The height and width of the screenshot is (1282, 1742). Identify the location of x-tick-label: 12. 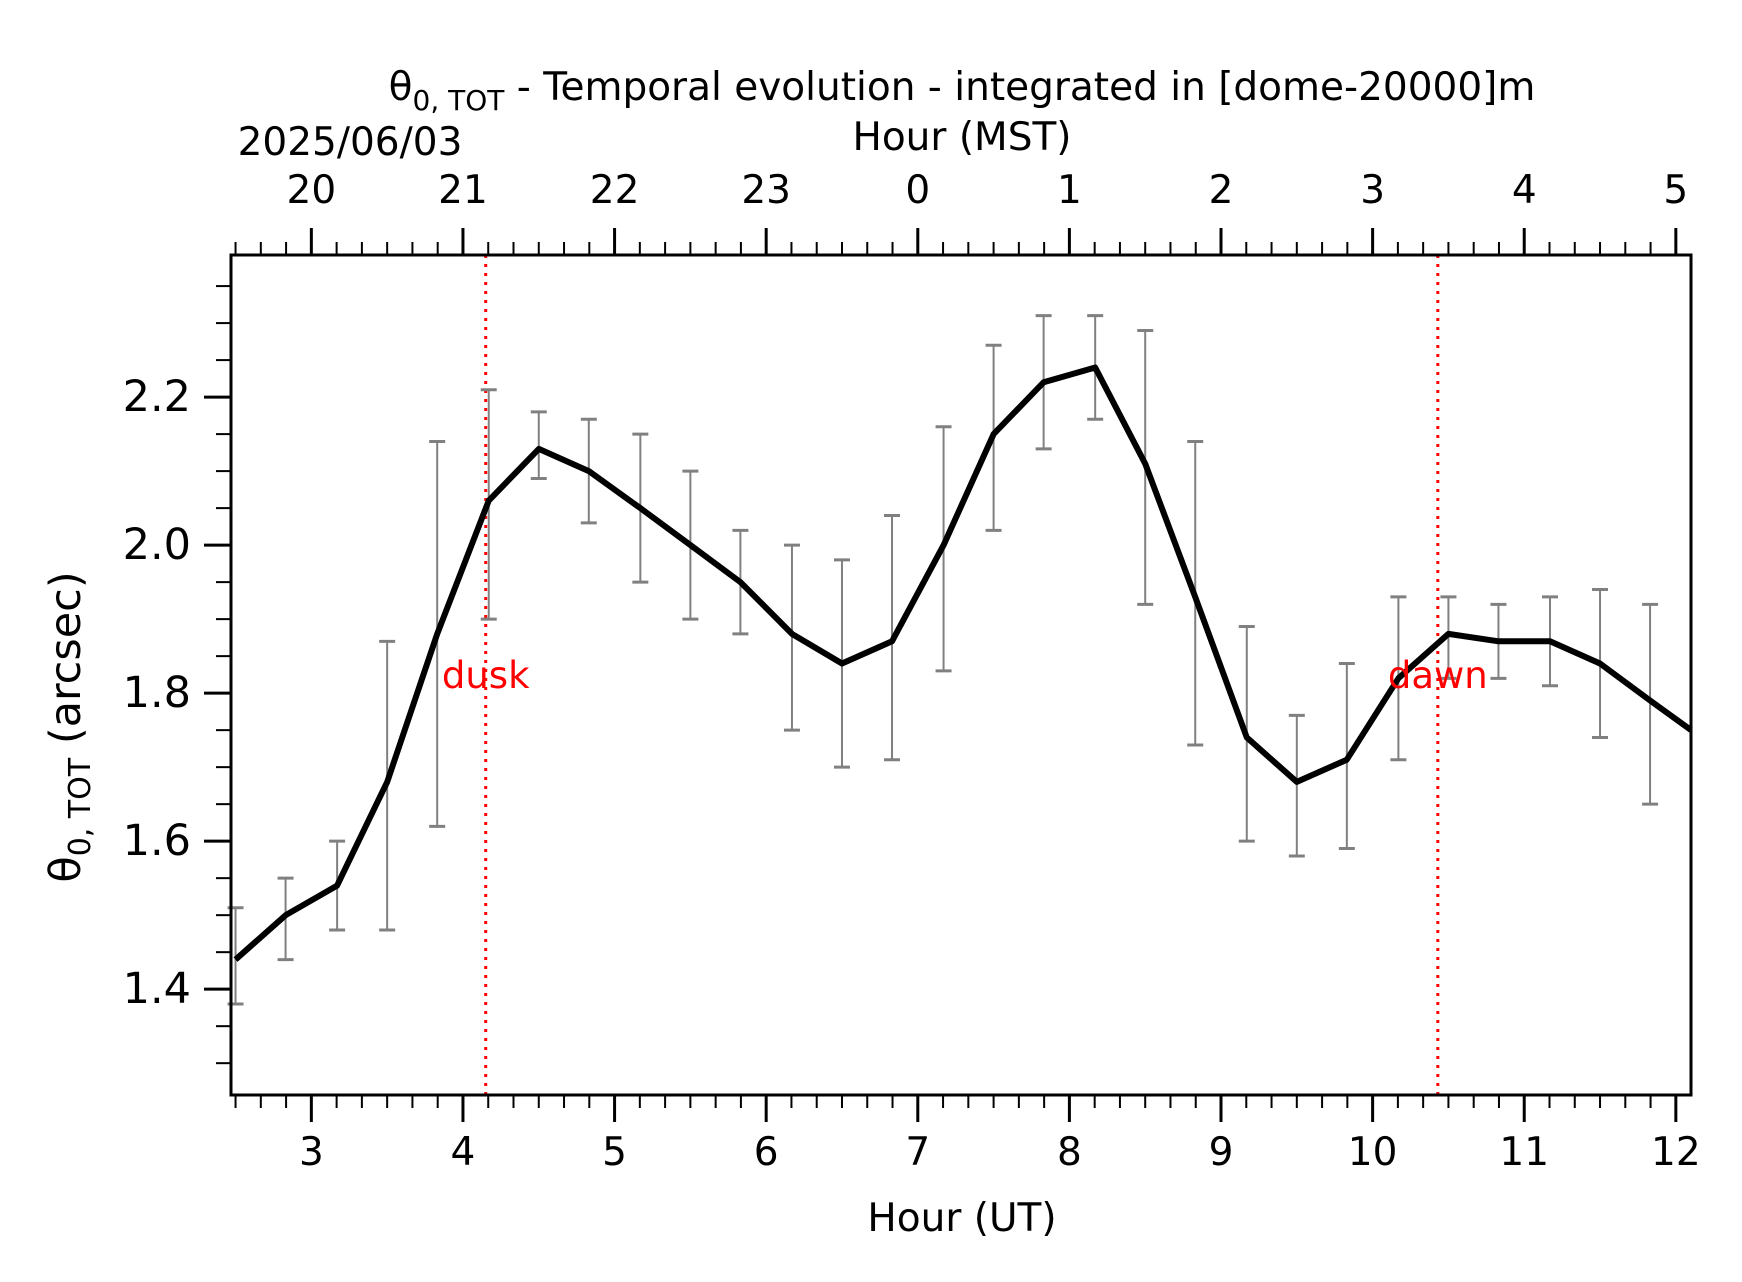
(1676, 1152).